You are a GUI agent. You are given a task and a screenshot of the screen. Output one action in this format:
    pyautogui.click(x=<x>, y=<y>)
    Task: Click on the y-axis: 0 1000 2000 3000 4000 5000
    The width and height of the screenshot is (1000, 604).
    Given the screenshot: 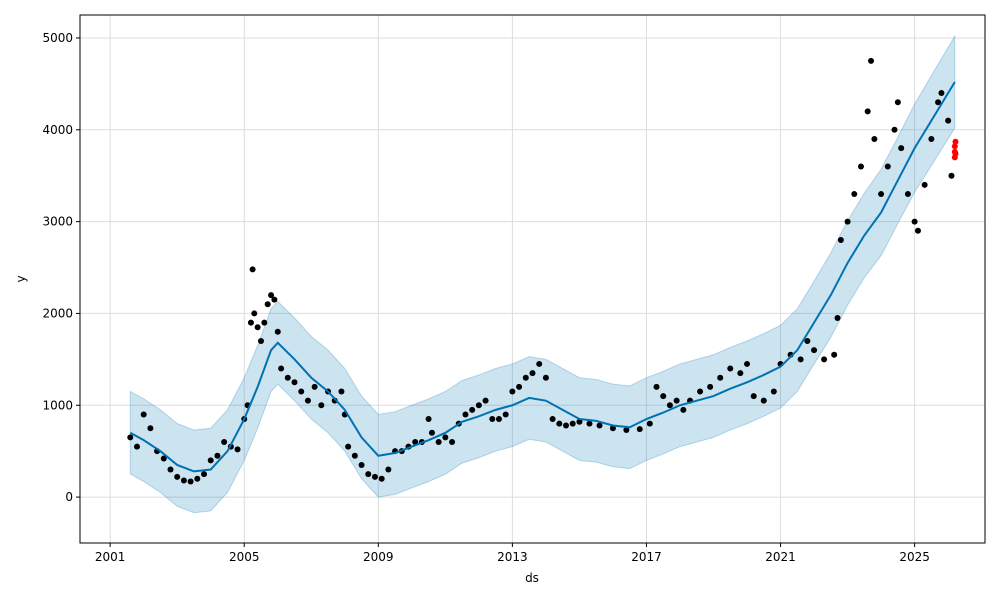 What is the action you would take?
    pyautogui.click(x=61, y=267)
    